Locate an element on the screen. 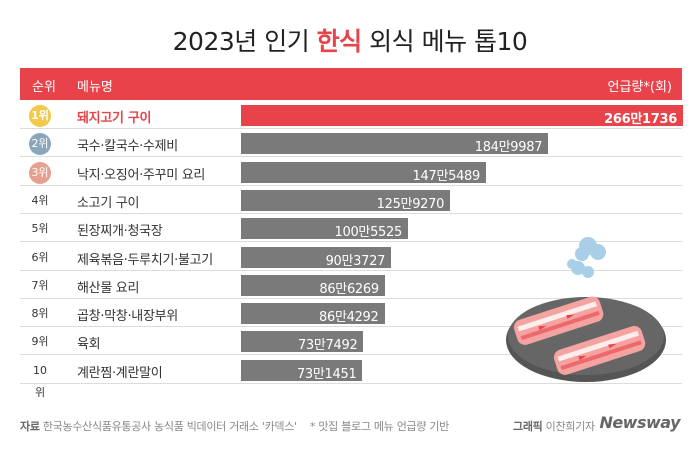 The width and height of the screenshot is (700, 450). chart-row: 4위 소고기 구이 125만9270 is located at coordinates (351, 200).